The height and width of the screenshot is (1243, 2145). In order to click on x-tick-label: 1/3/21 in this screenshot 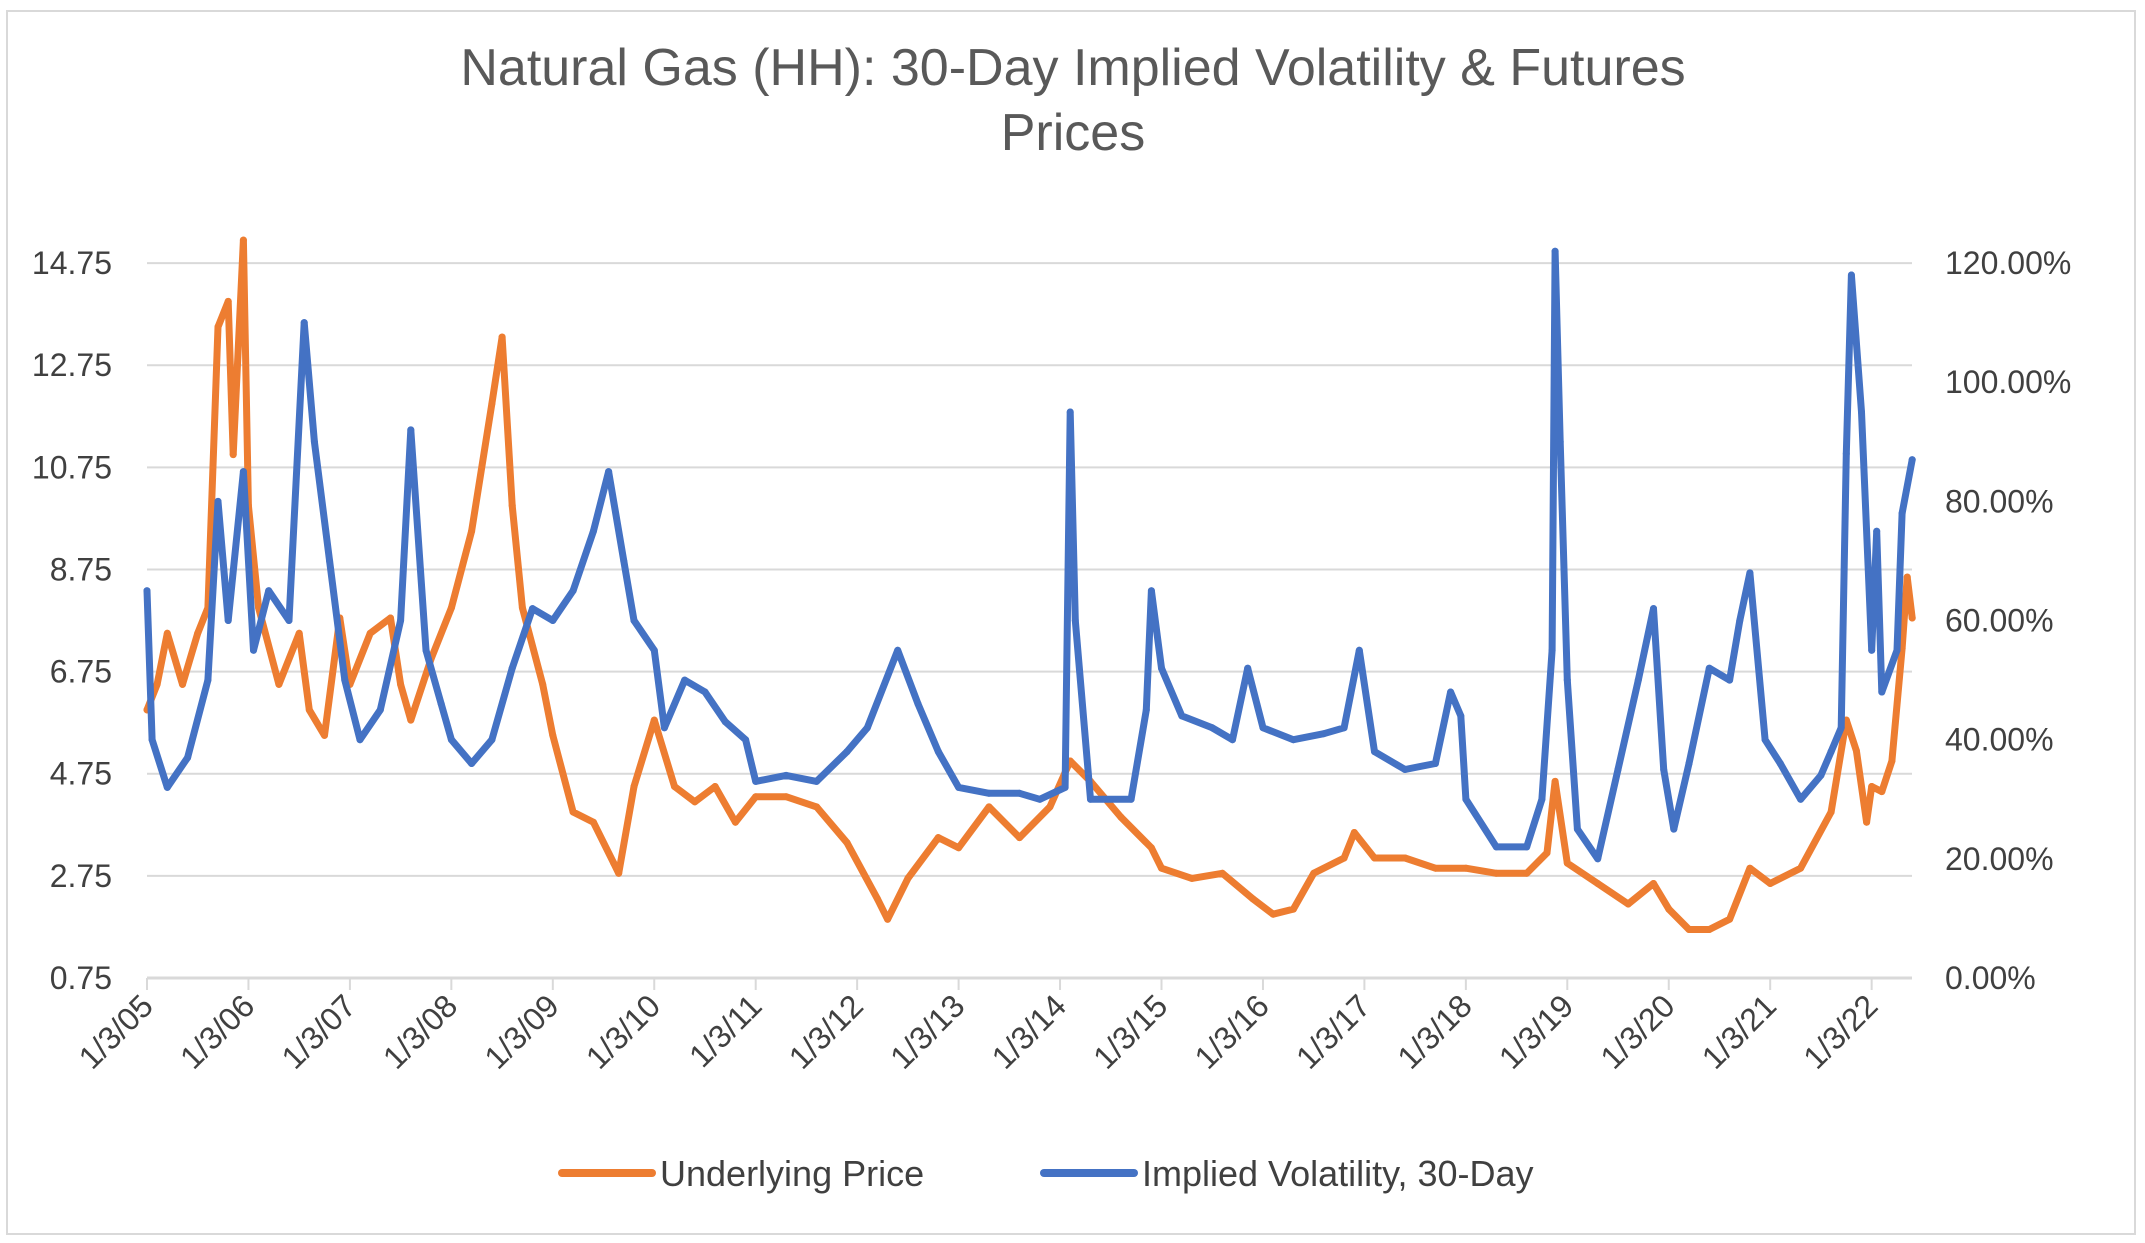, I will do `click(1739, 1031)`.